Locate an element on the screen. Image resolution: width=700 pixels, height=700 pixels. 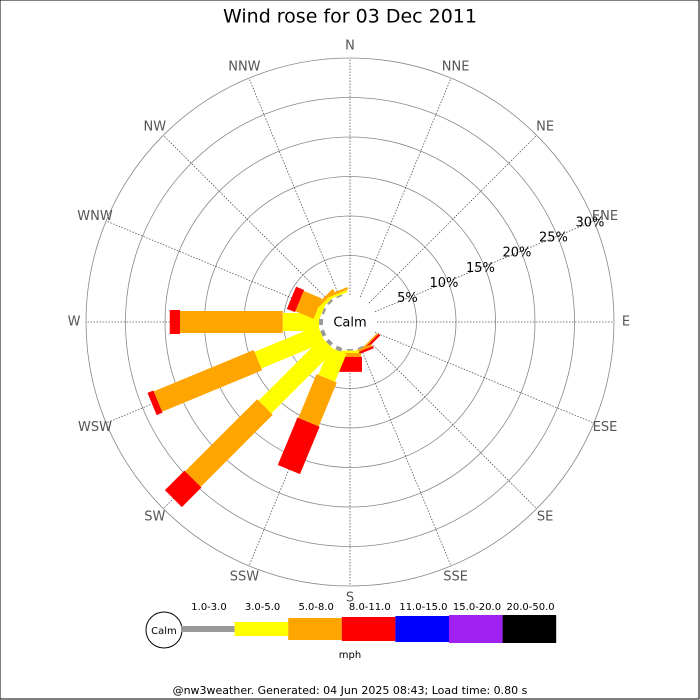
direction-label: SSW is located at coordinates (245, 576).